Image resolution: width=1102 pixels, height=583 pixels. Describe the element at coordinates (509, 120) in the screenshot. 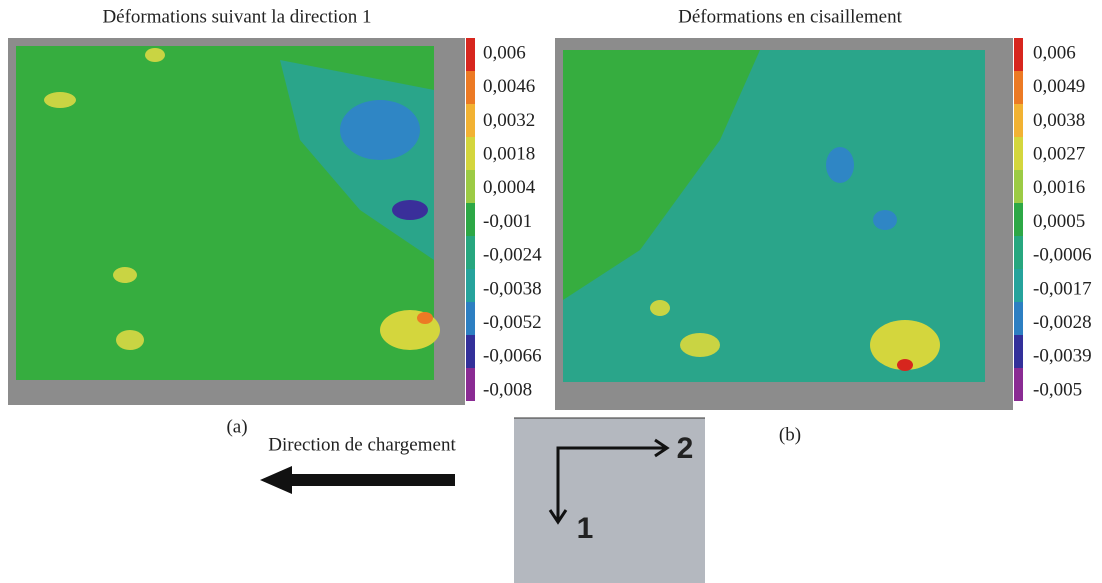

I see `scale-label: 0,0032` at that location.